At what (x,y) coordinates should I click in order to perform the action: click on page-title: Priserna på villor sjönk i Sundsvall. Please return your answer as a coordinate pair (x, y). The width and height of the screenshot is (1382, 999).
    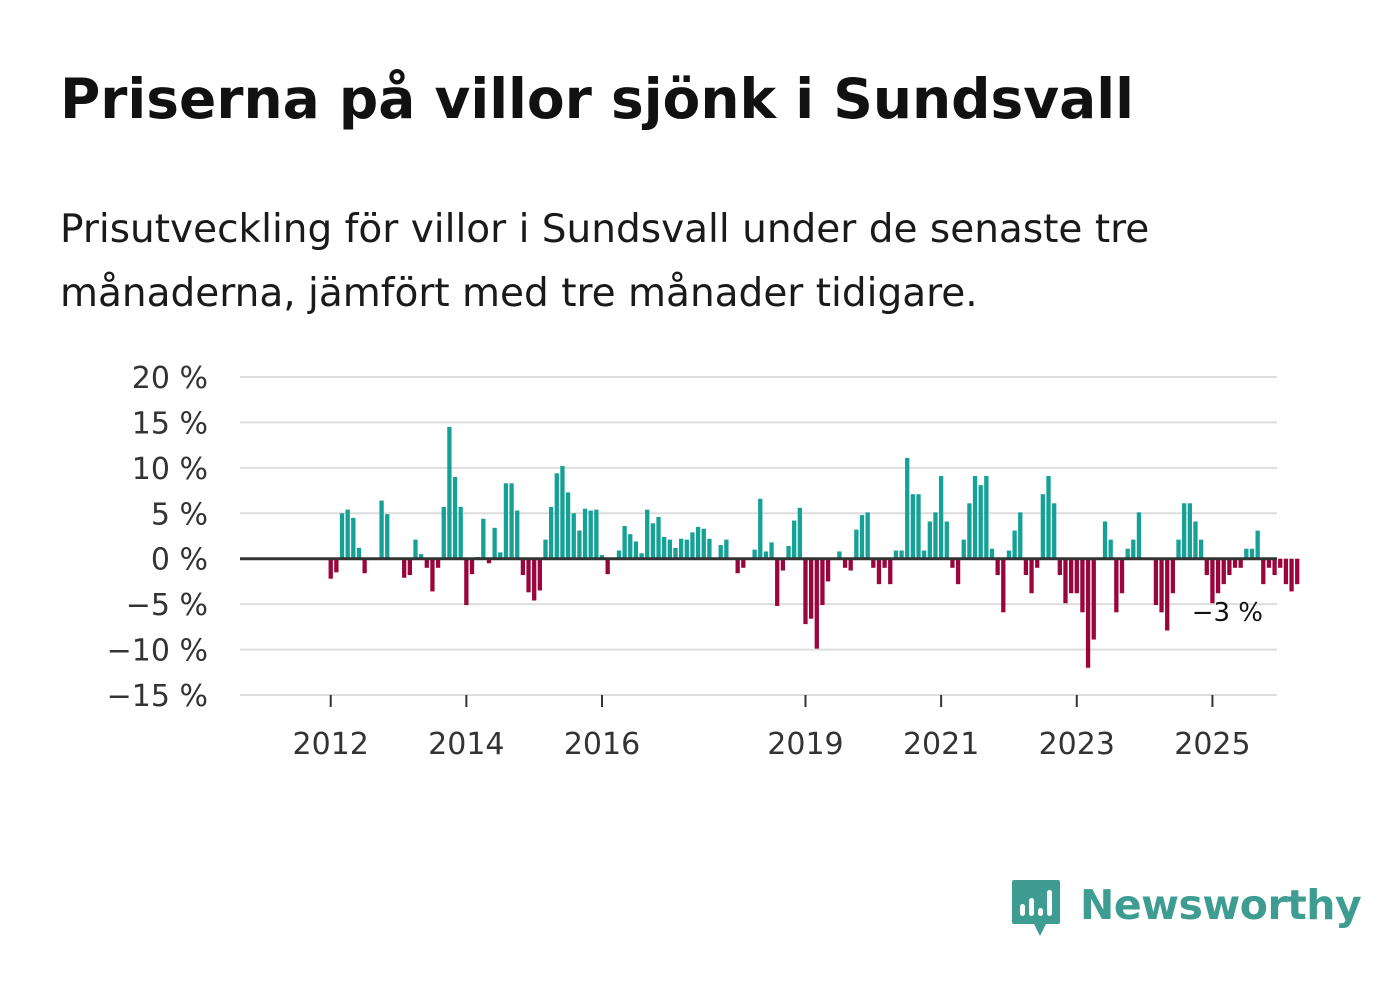
    Looking at the image, I should click on (597, 99).